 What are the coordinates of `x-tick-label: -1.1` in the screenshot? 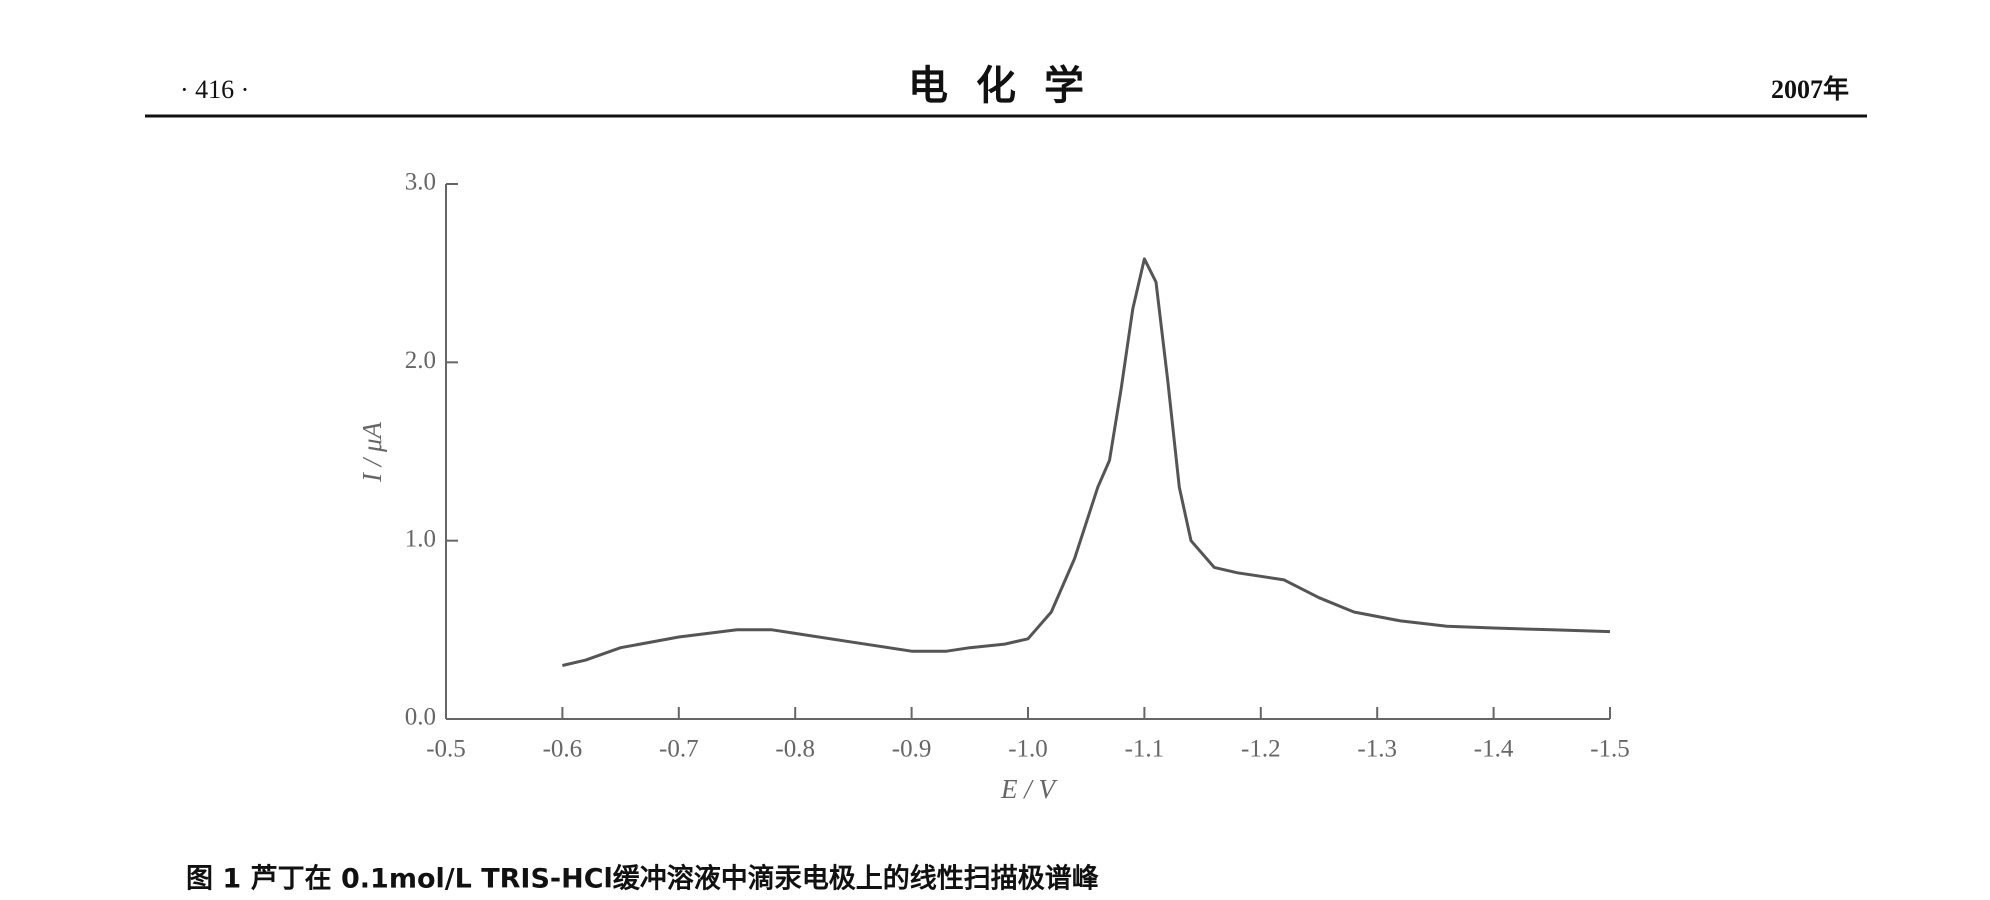 It's located at (1145, 749).